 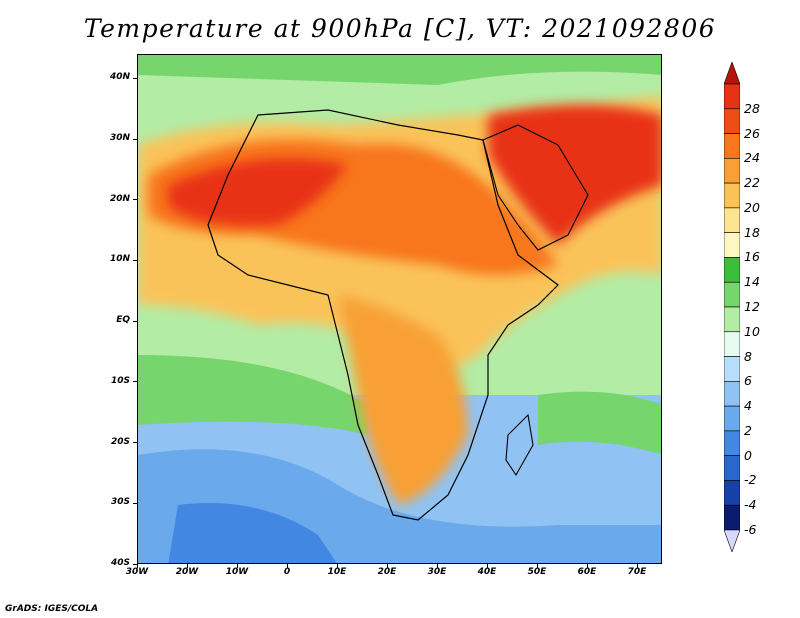 I want to click on lat-label: 40S, so click(x=120, y=563).